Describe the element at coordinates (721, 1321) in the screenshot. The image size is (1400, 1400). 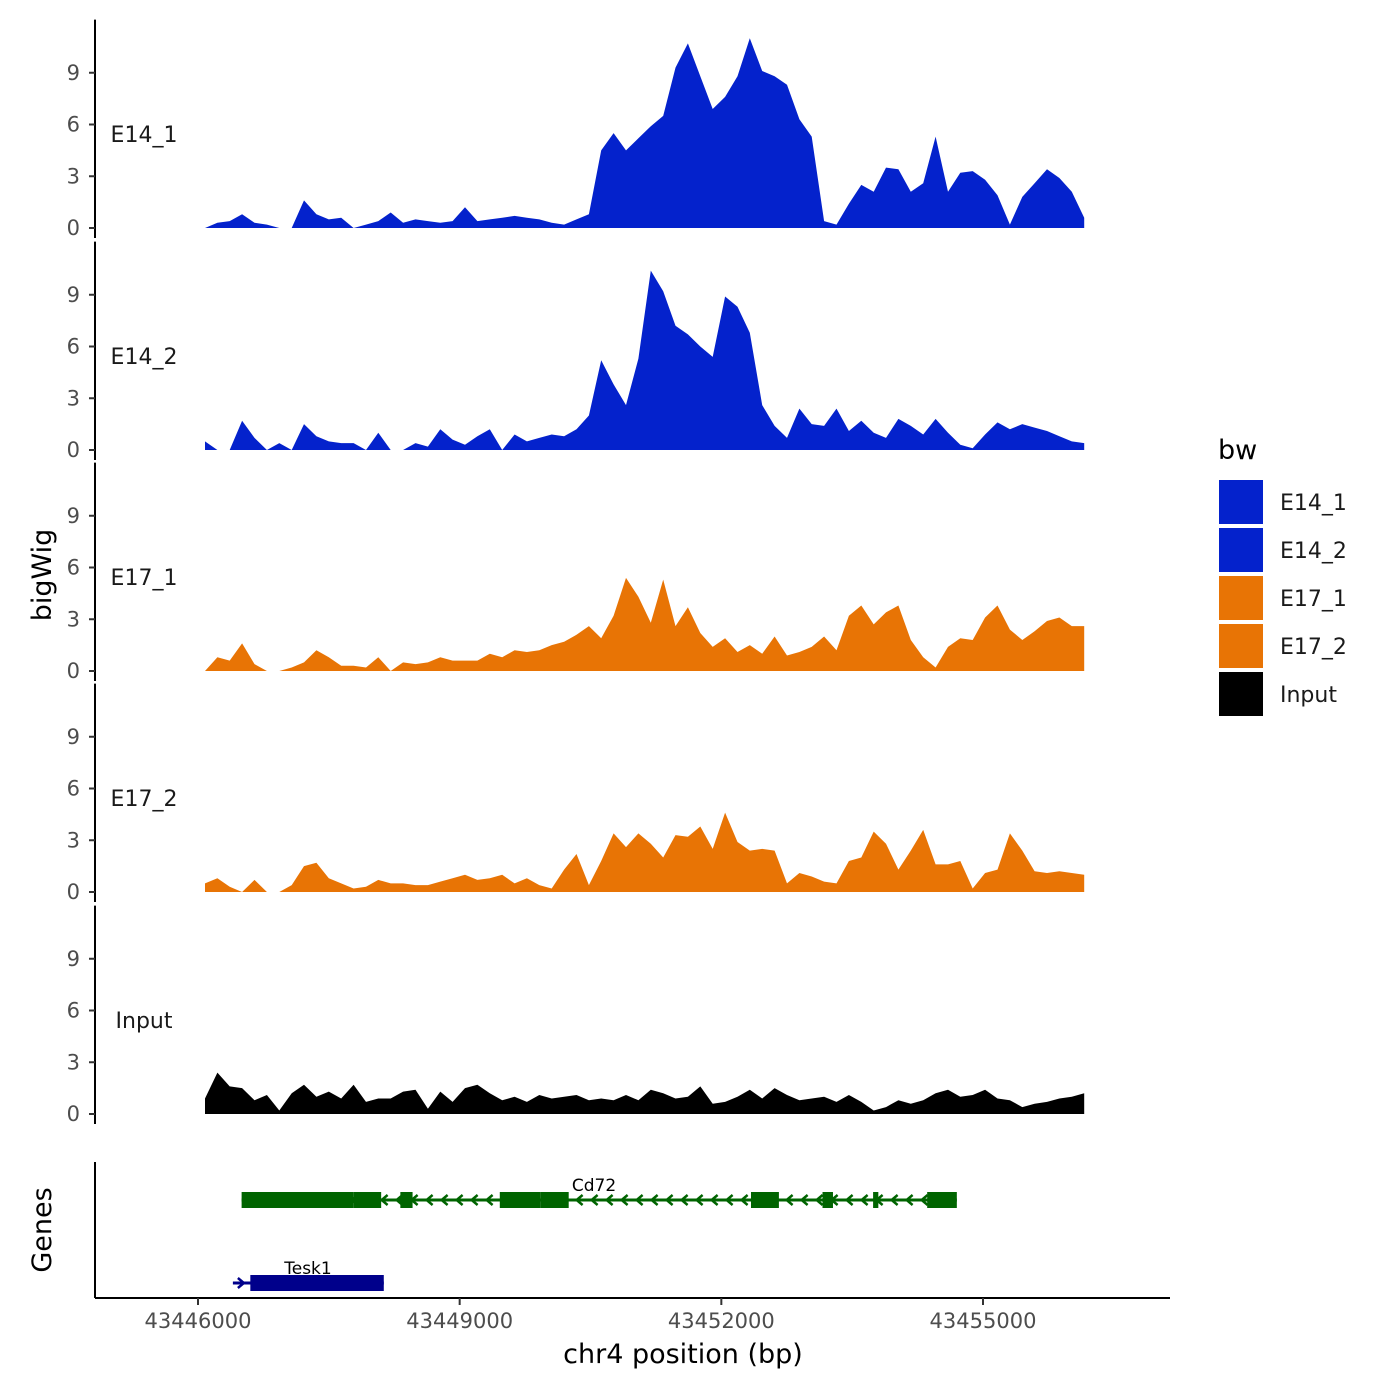
I see `x-tick-label: 43452000` at that location.